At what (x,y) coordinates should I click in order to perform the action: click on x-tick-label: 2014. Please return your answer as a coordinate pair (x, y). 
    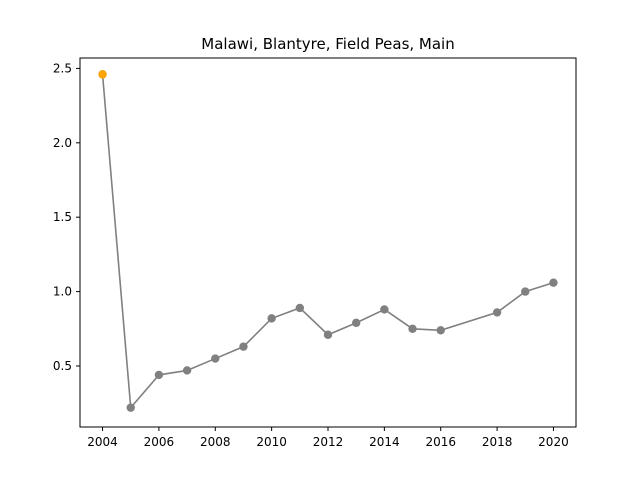
    Looking at the image, I should click on (384, 442).